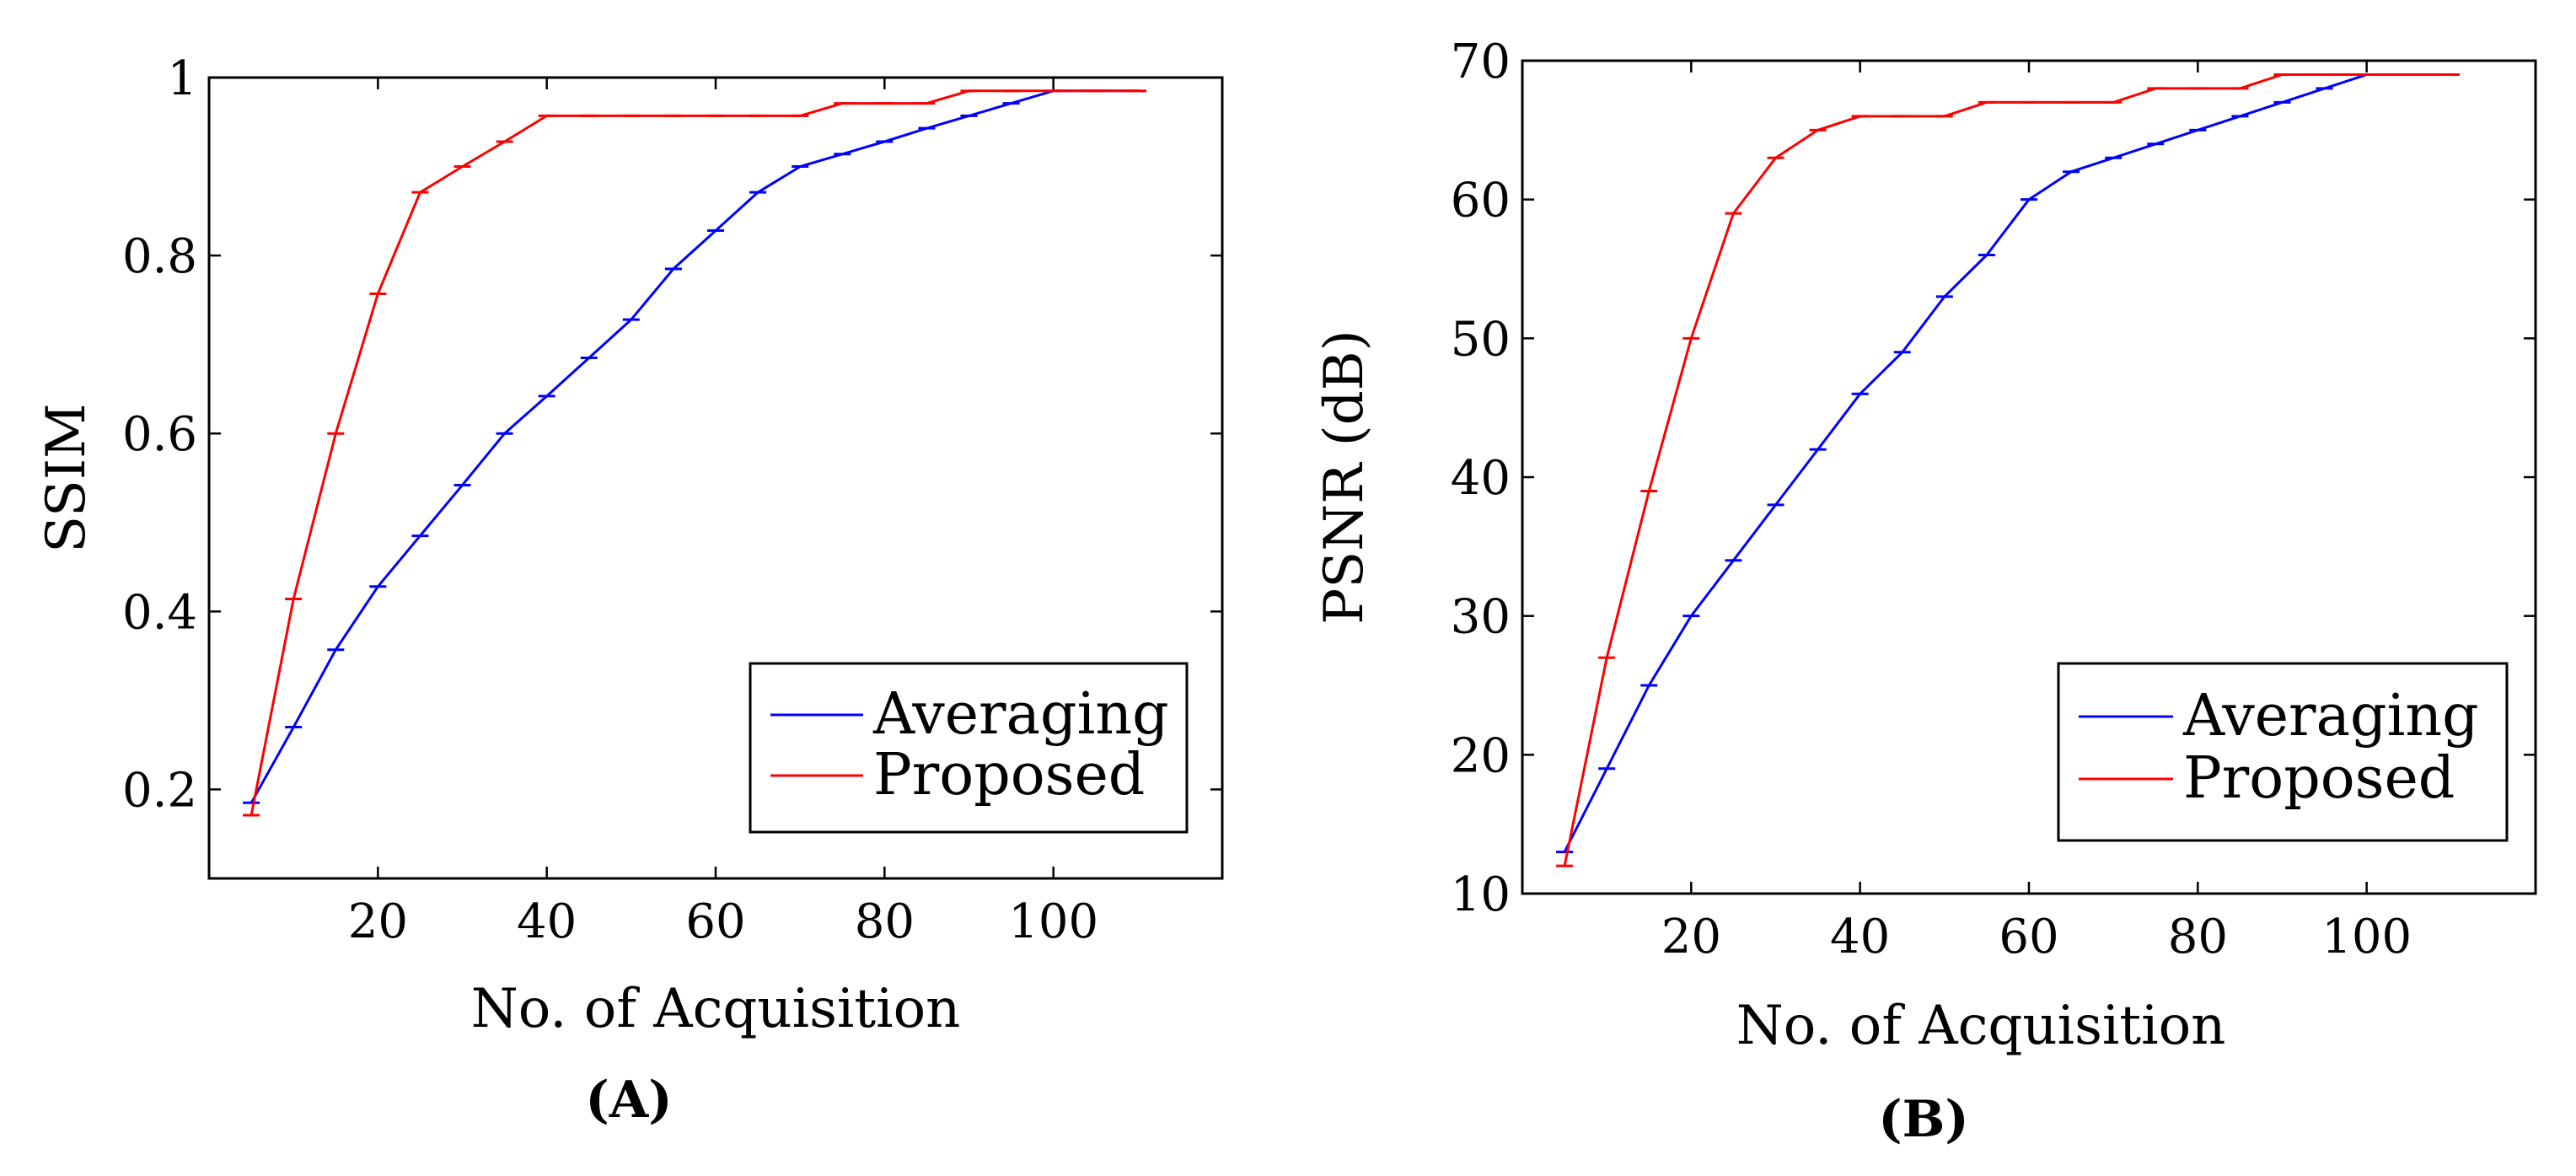 The image size is (2576, 1176). Describe the element at coordinates (2028, 937) in the screenshot. I see `x-tick-label-b: 60` at that location.